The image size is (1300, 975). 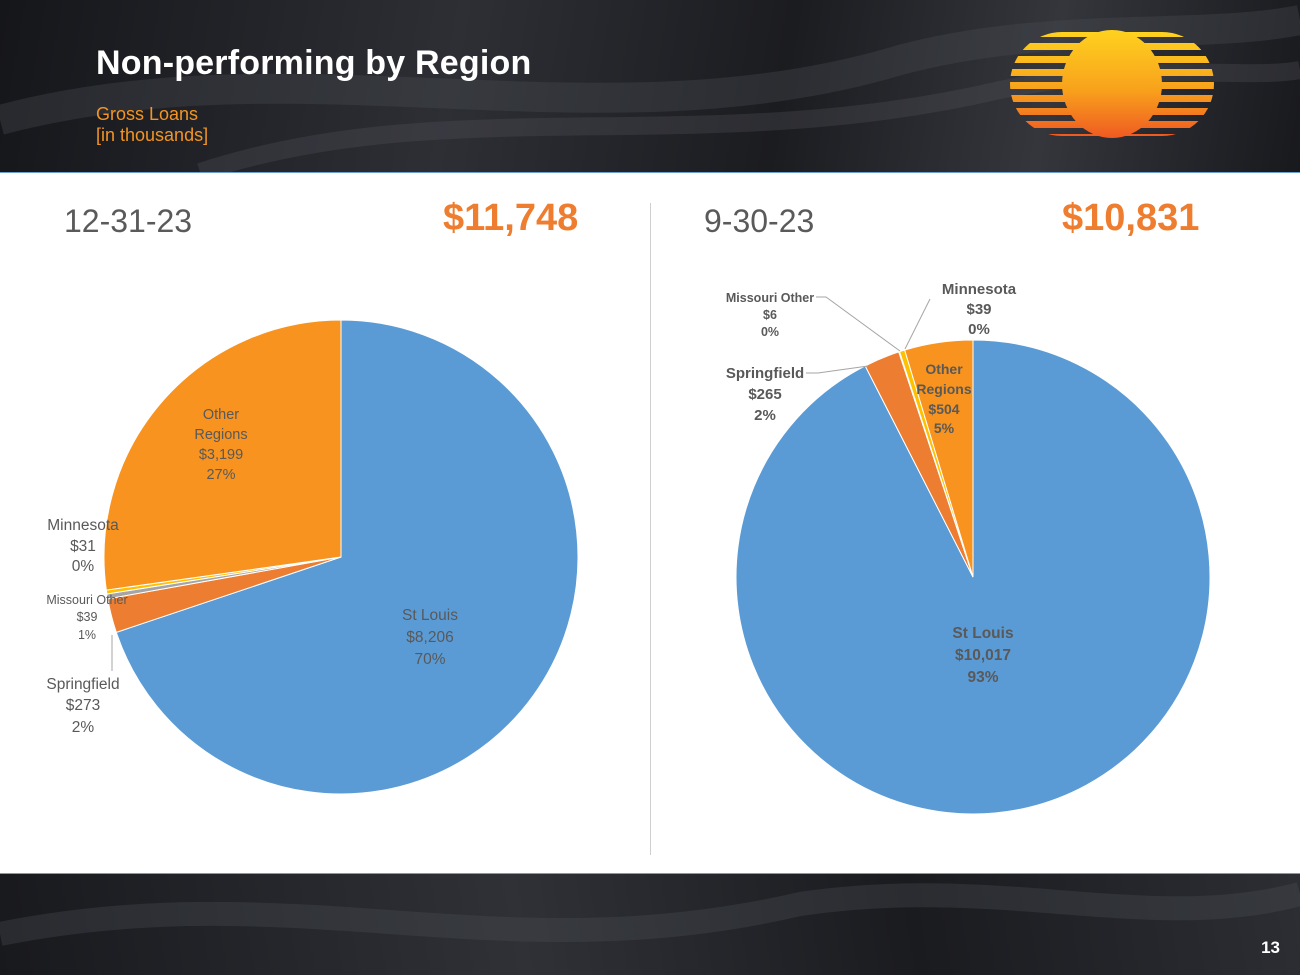 I want to click on chart-1-label-pct: 70%, so click(x=429, y=659).